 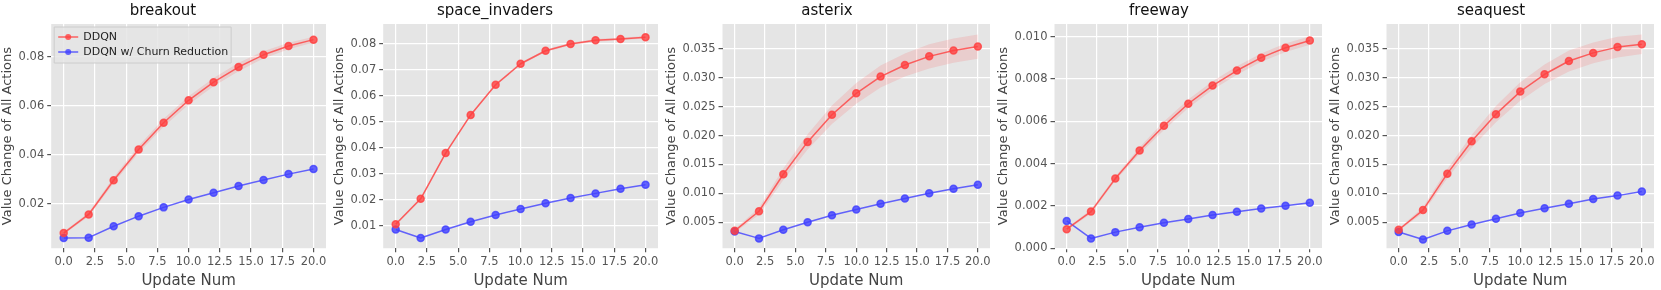 What do you see at coordinates (1031, 204) in the screenshot?
I see `y-tick-label: 0.002` at bounding box center [1031, 204].